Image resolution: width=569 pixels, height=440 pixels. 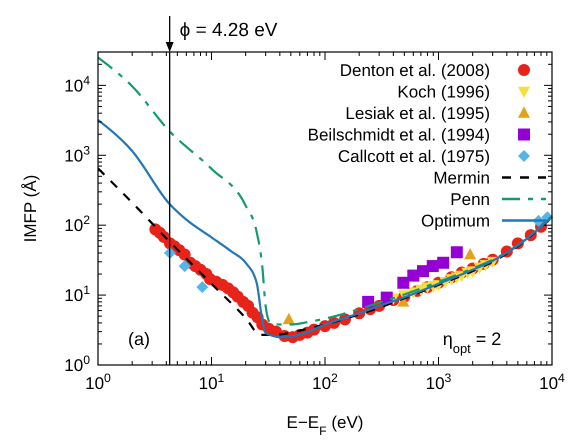 What do you see at coordinates (417, 113) in the screenshot?
I see `legend-label: Lesiak et al. (1995)` at bounding box center [417, 113].